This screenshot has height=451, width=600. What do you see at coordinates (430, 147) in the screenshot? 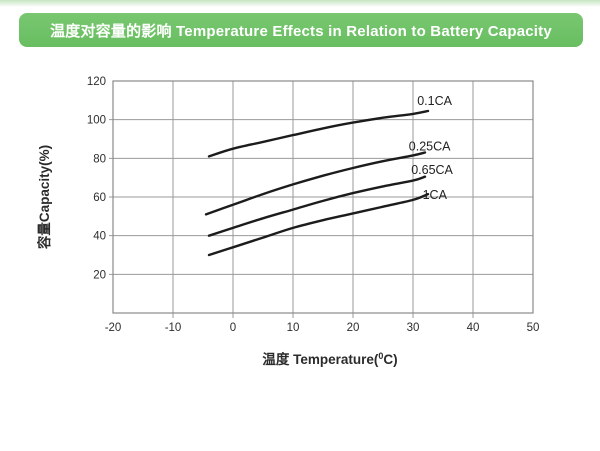
I see `curve-label-0.25CA: 0.25CA` at bounding box center [430, 147].